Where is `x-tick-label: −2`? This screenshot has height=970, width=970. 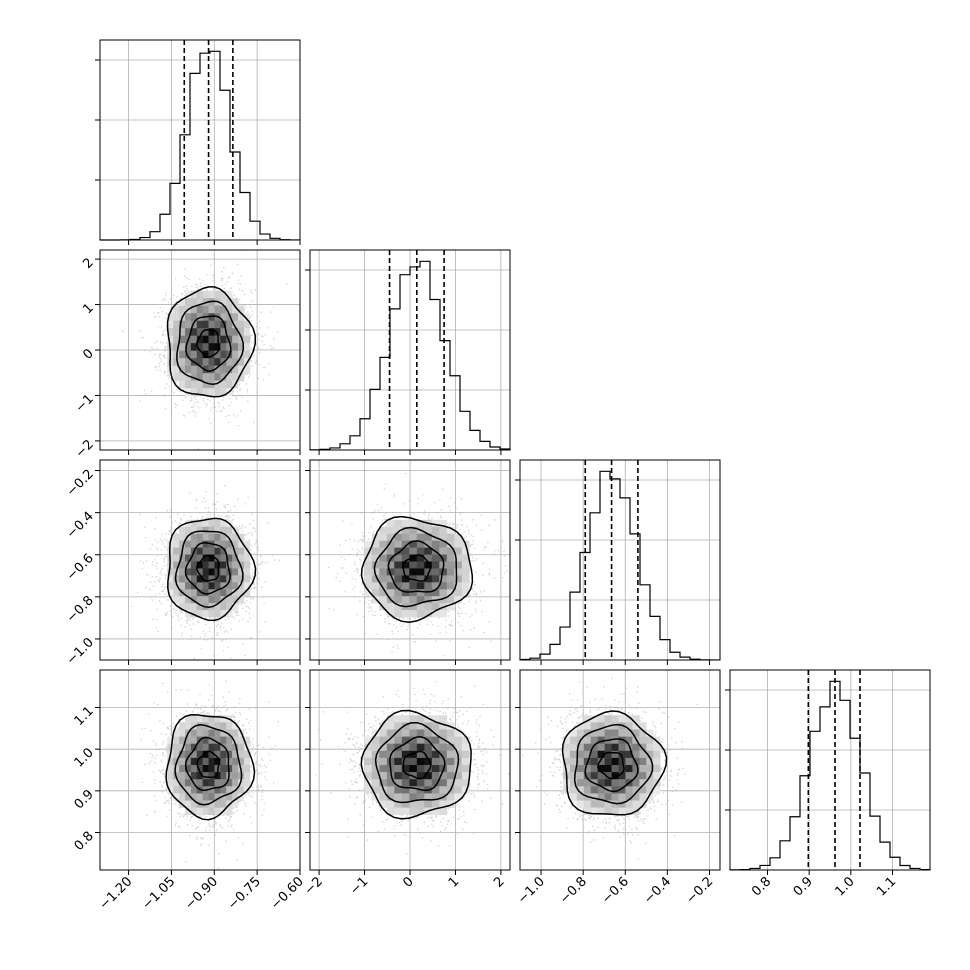
x-tick-label: −2 is located at coordinates (314, 886).